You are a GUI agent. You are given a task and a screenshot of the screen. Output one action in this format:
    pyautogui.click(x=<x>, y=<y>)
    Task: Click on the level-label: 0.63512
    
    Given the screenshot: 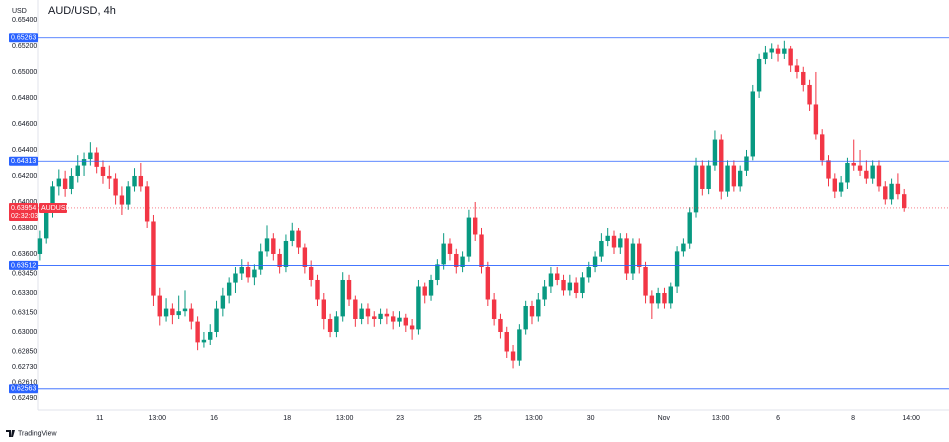 What is the action you would take?
    pyautogui.click(x=23, y=265)
    